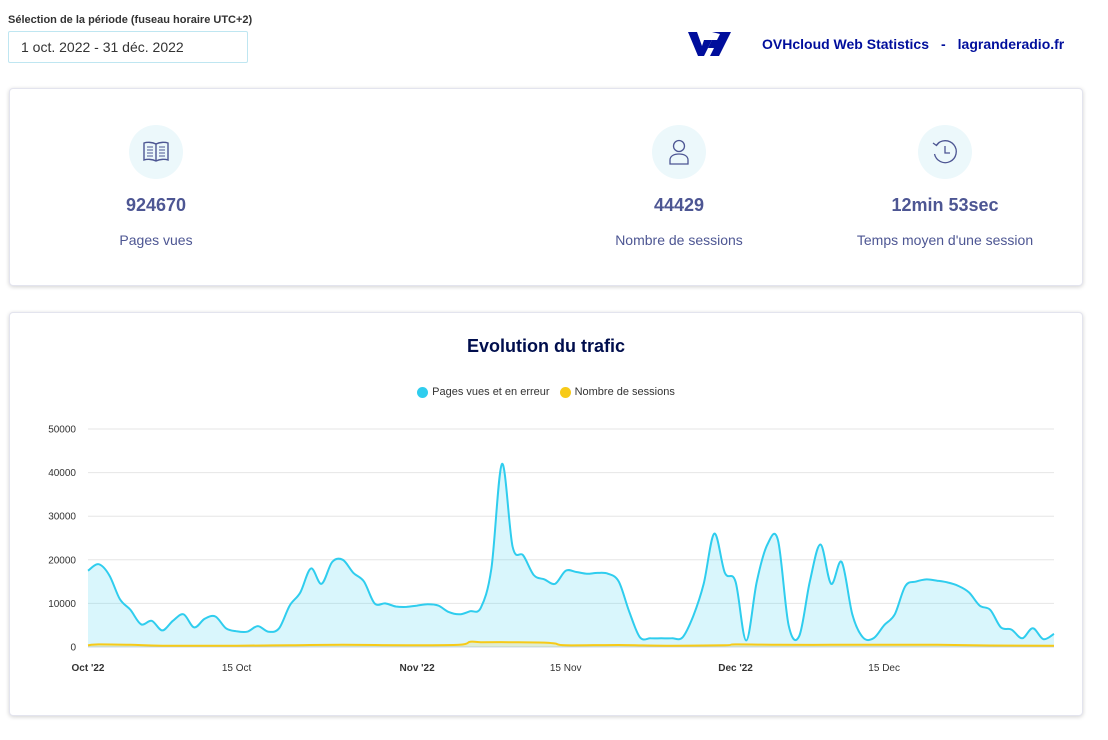 This screenshot has width=1108, height=740. Describe the element at coordinates (945, 240) in the screenshot. I see `stat-label: Temps moyen d'une session` at that location.